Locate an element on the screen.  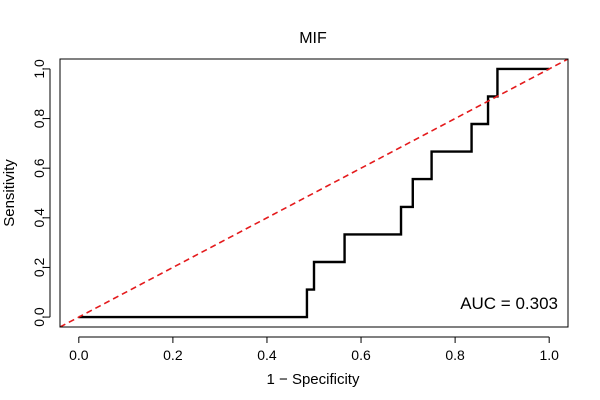
x-tick-label: 0.0 is located at coordinates (79, 355).